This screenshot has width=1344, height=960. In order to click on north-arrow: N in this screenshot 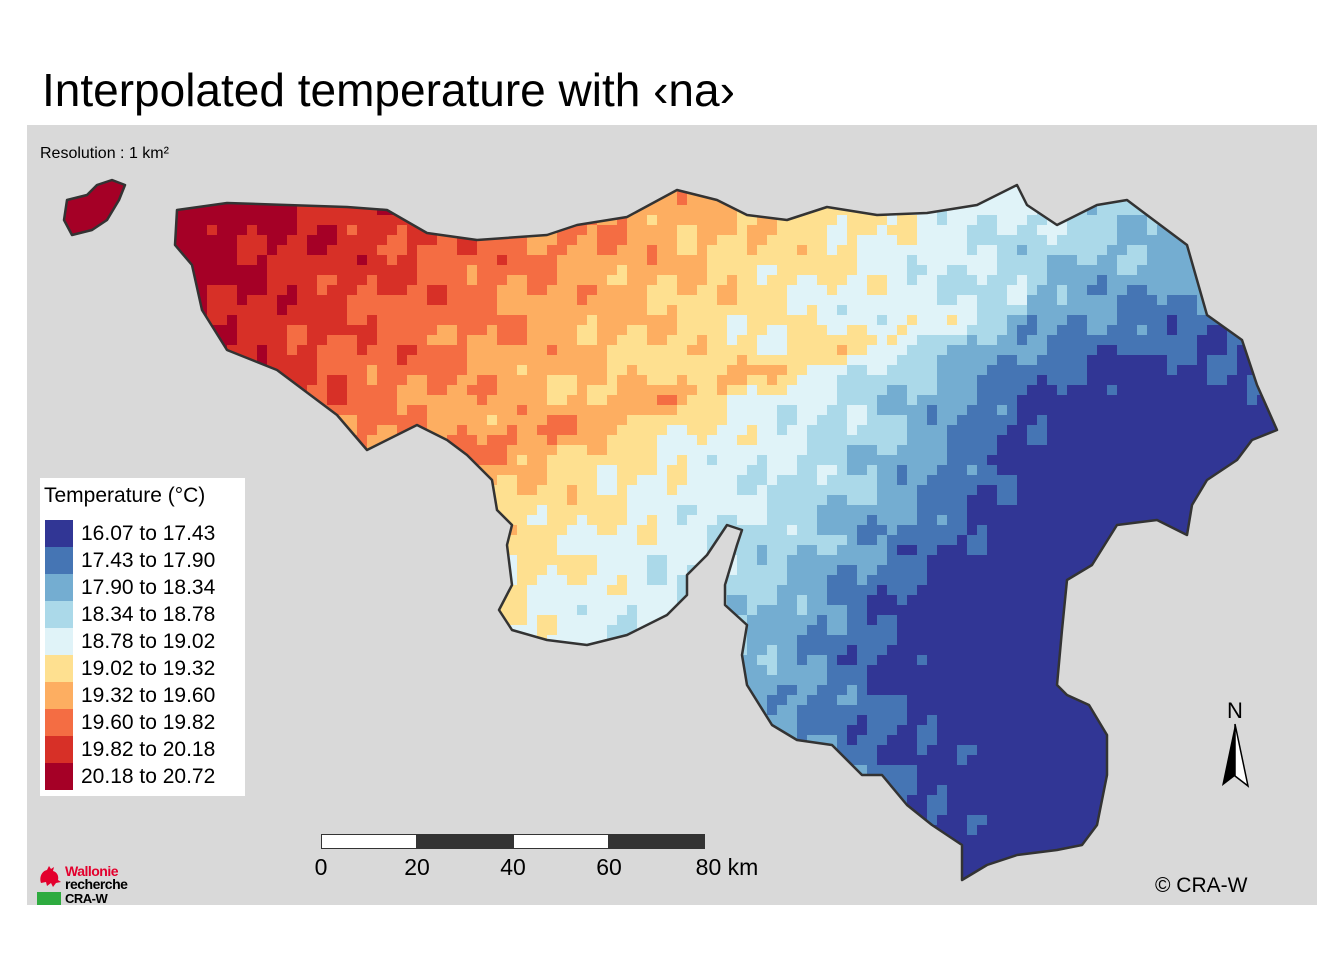, I will do `click(1235, 745)`.